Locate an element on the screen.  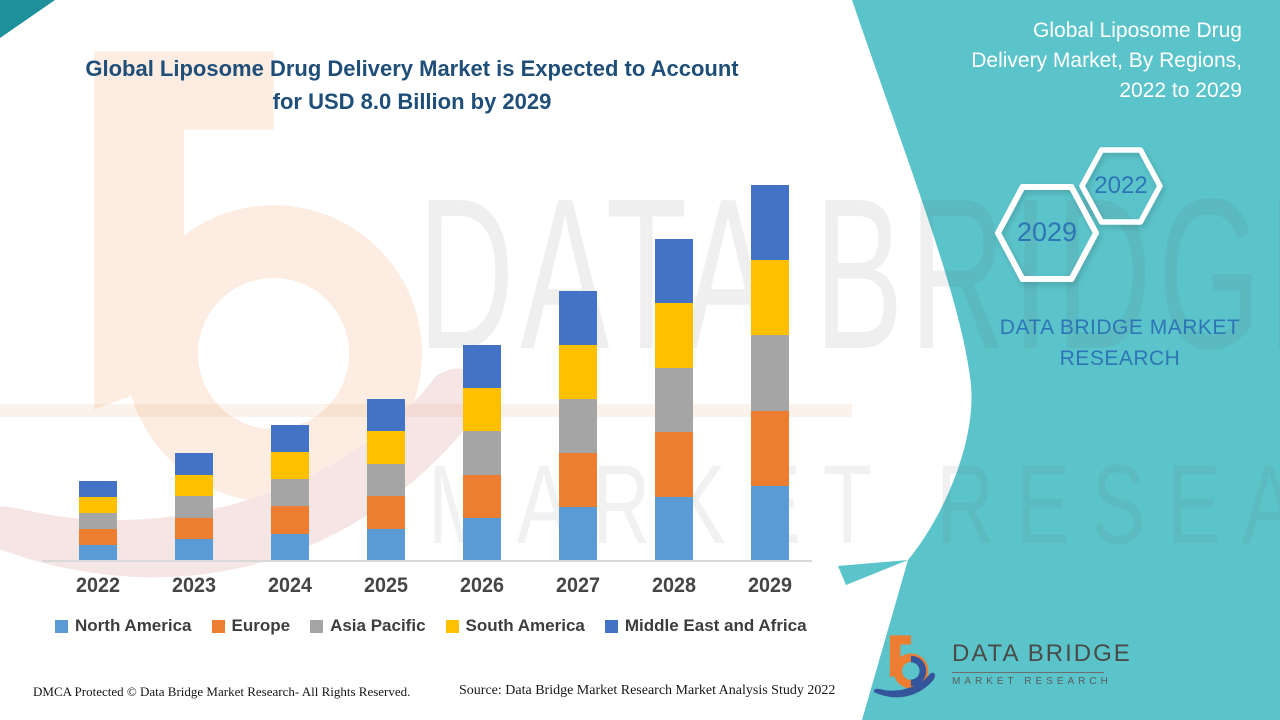
bar-segment-europe-2028 is located at coordinates (674, 464).